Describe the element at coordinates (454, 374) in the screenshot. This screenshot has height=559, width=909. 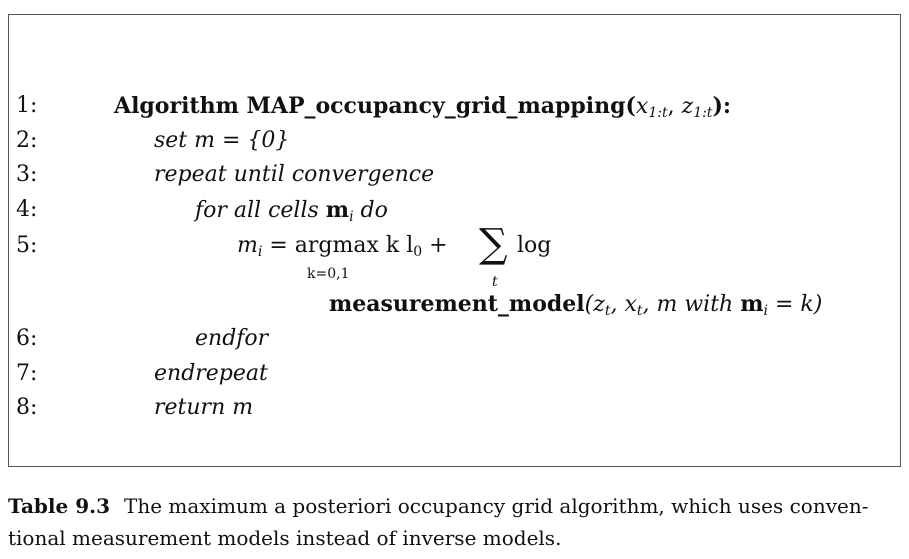
I see `algorithm-line-7: 7: endrepeat` at that location.